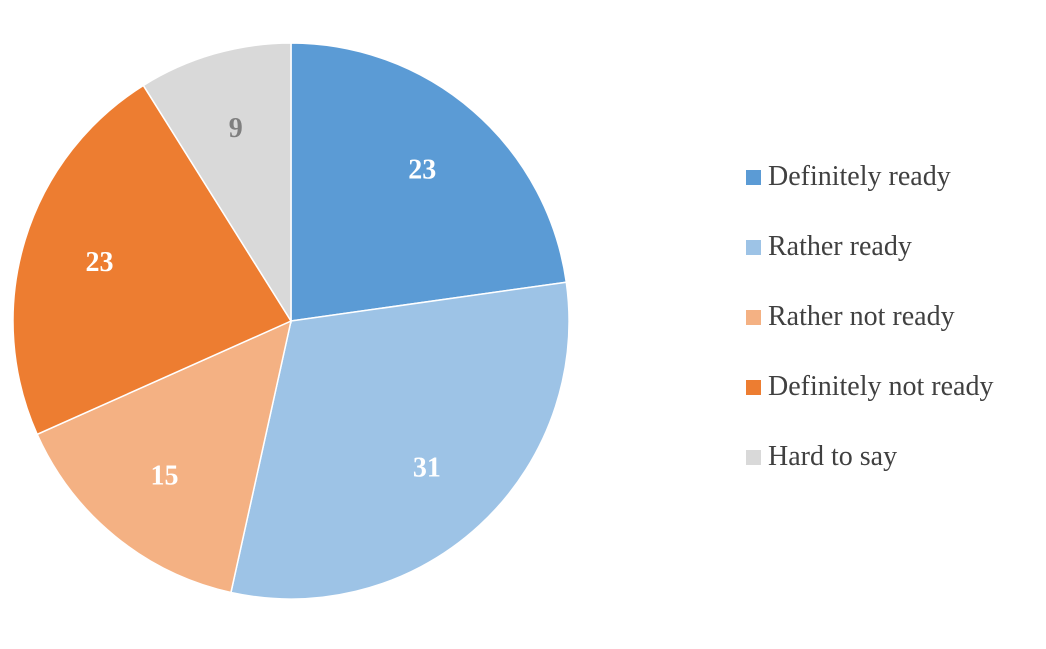 The width and height of the screenshot is (1046, 649). I want to click on legend-item-definitely-not-ready: Definitely not ready, so click(896, 403).